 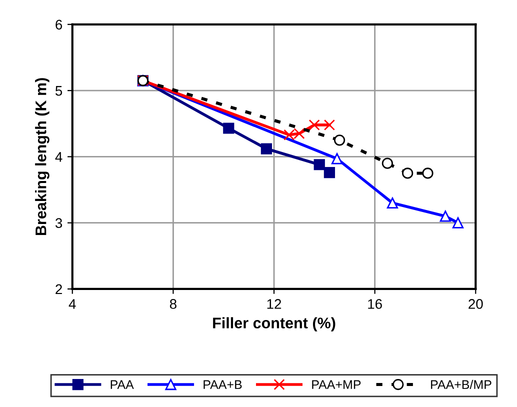 What do you see at coordinates (58, 223) in the screenshot?
I see `y-tick-label: 3` at bounding box center [58, 223].